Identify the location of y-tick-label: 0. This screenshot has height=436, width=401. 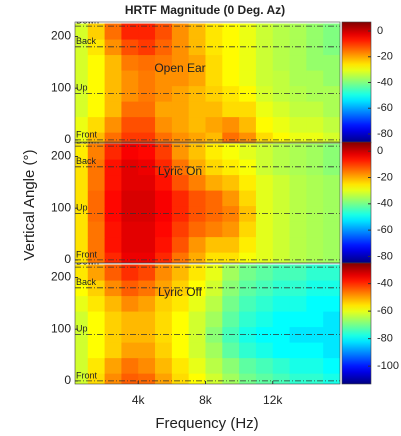
(67, 380).